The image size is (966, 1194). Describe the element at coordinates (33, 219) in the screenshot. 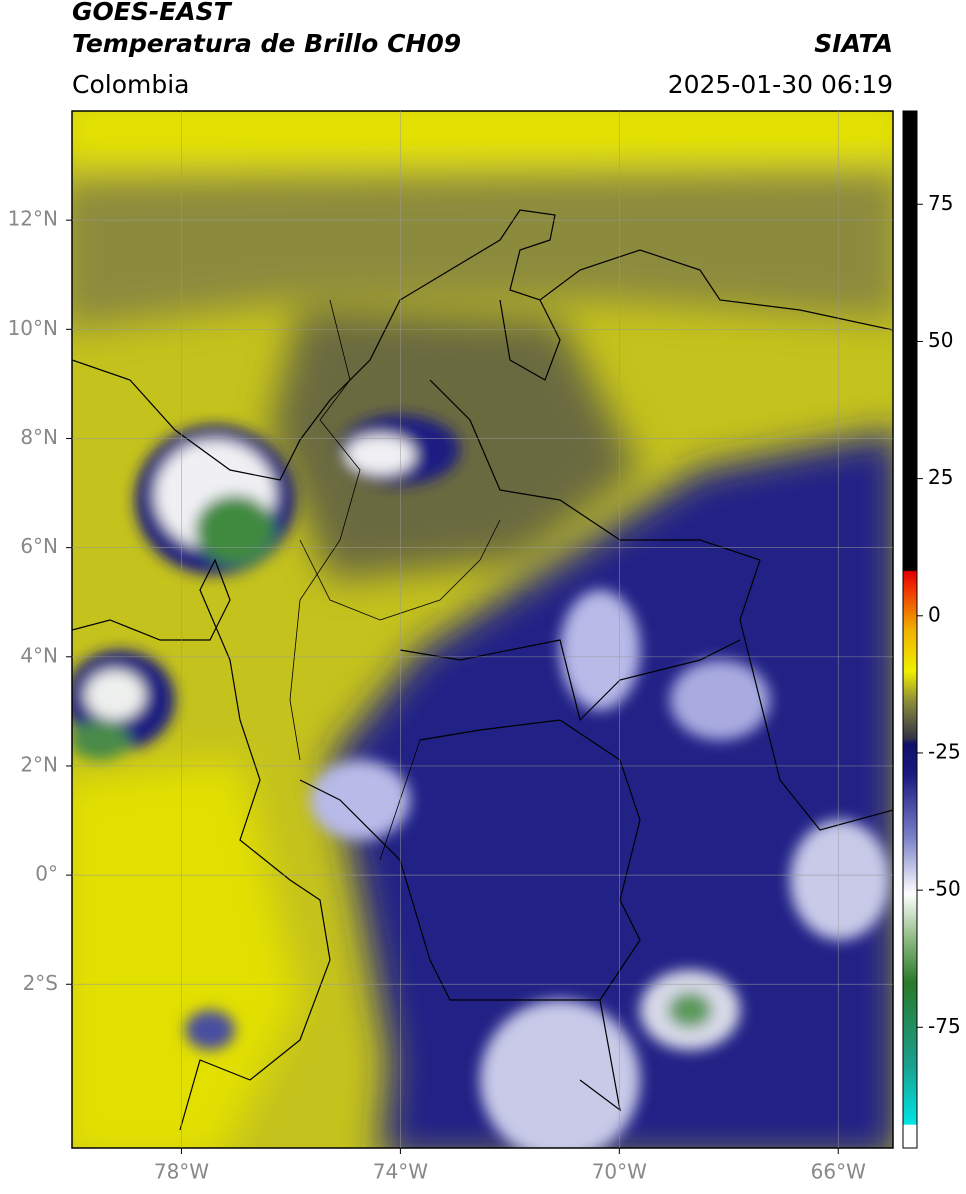

I see `y-tick-label: 12°N` at that location.